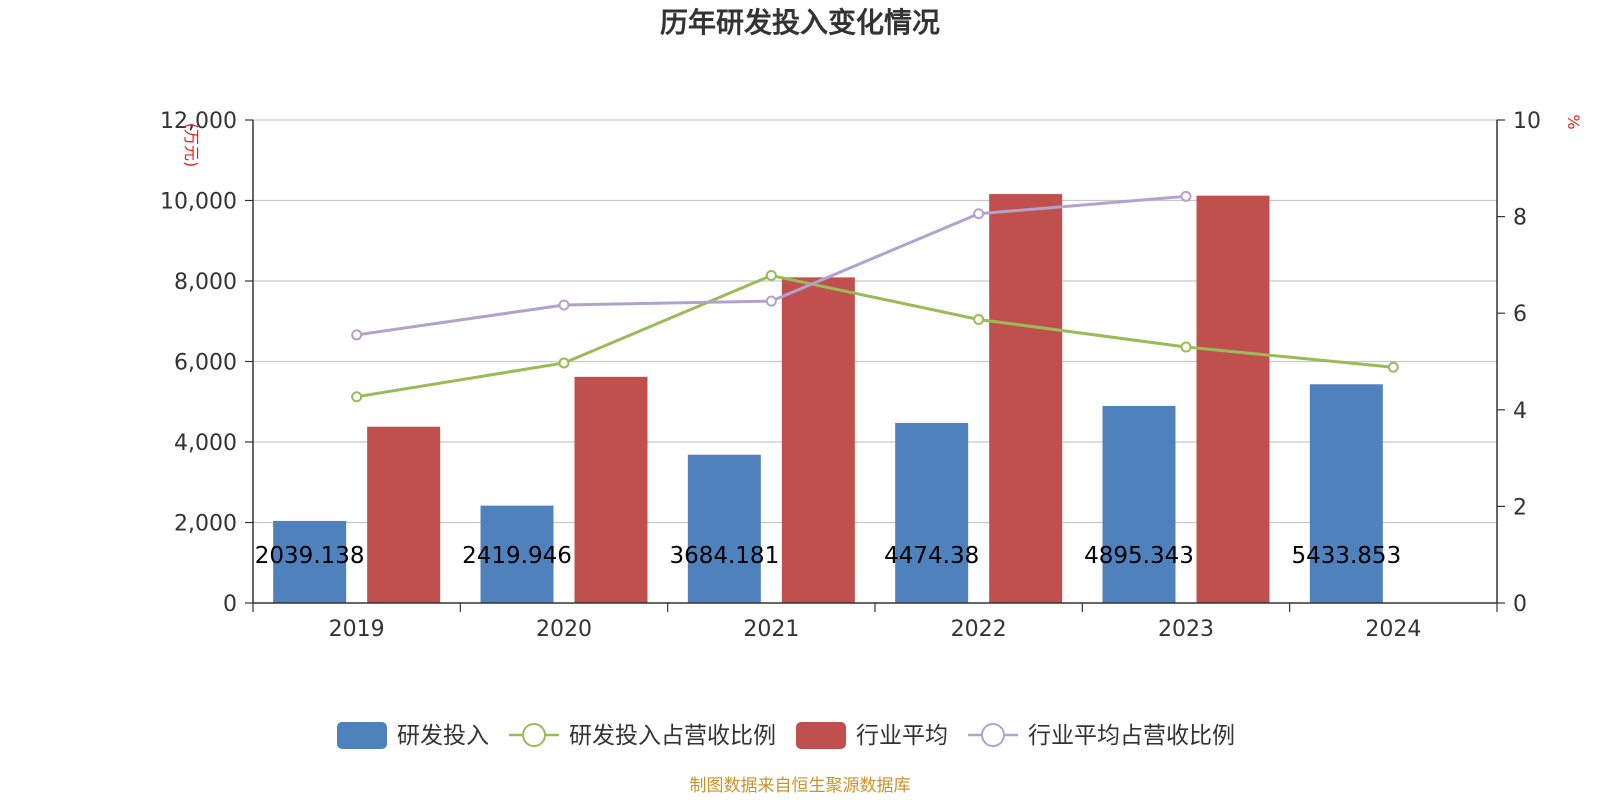  What do you see at coordinates (902, 736) in the screenshot?
I see `legend-label: 行业平均` at bounding box center [902, 736].